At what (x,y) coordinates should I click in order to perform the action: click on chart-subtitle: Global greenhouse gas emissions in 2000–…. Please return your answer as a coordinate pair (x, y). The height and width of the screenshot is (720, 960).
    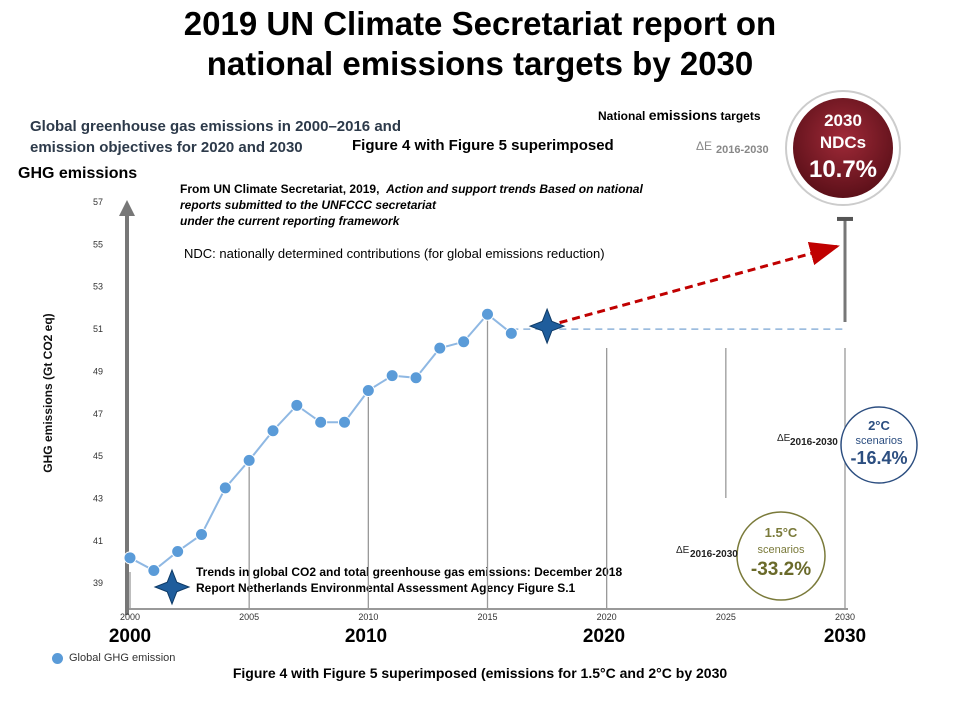
    Looking at the image, I should click on (230, 137).